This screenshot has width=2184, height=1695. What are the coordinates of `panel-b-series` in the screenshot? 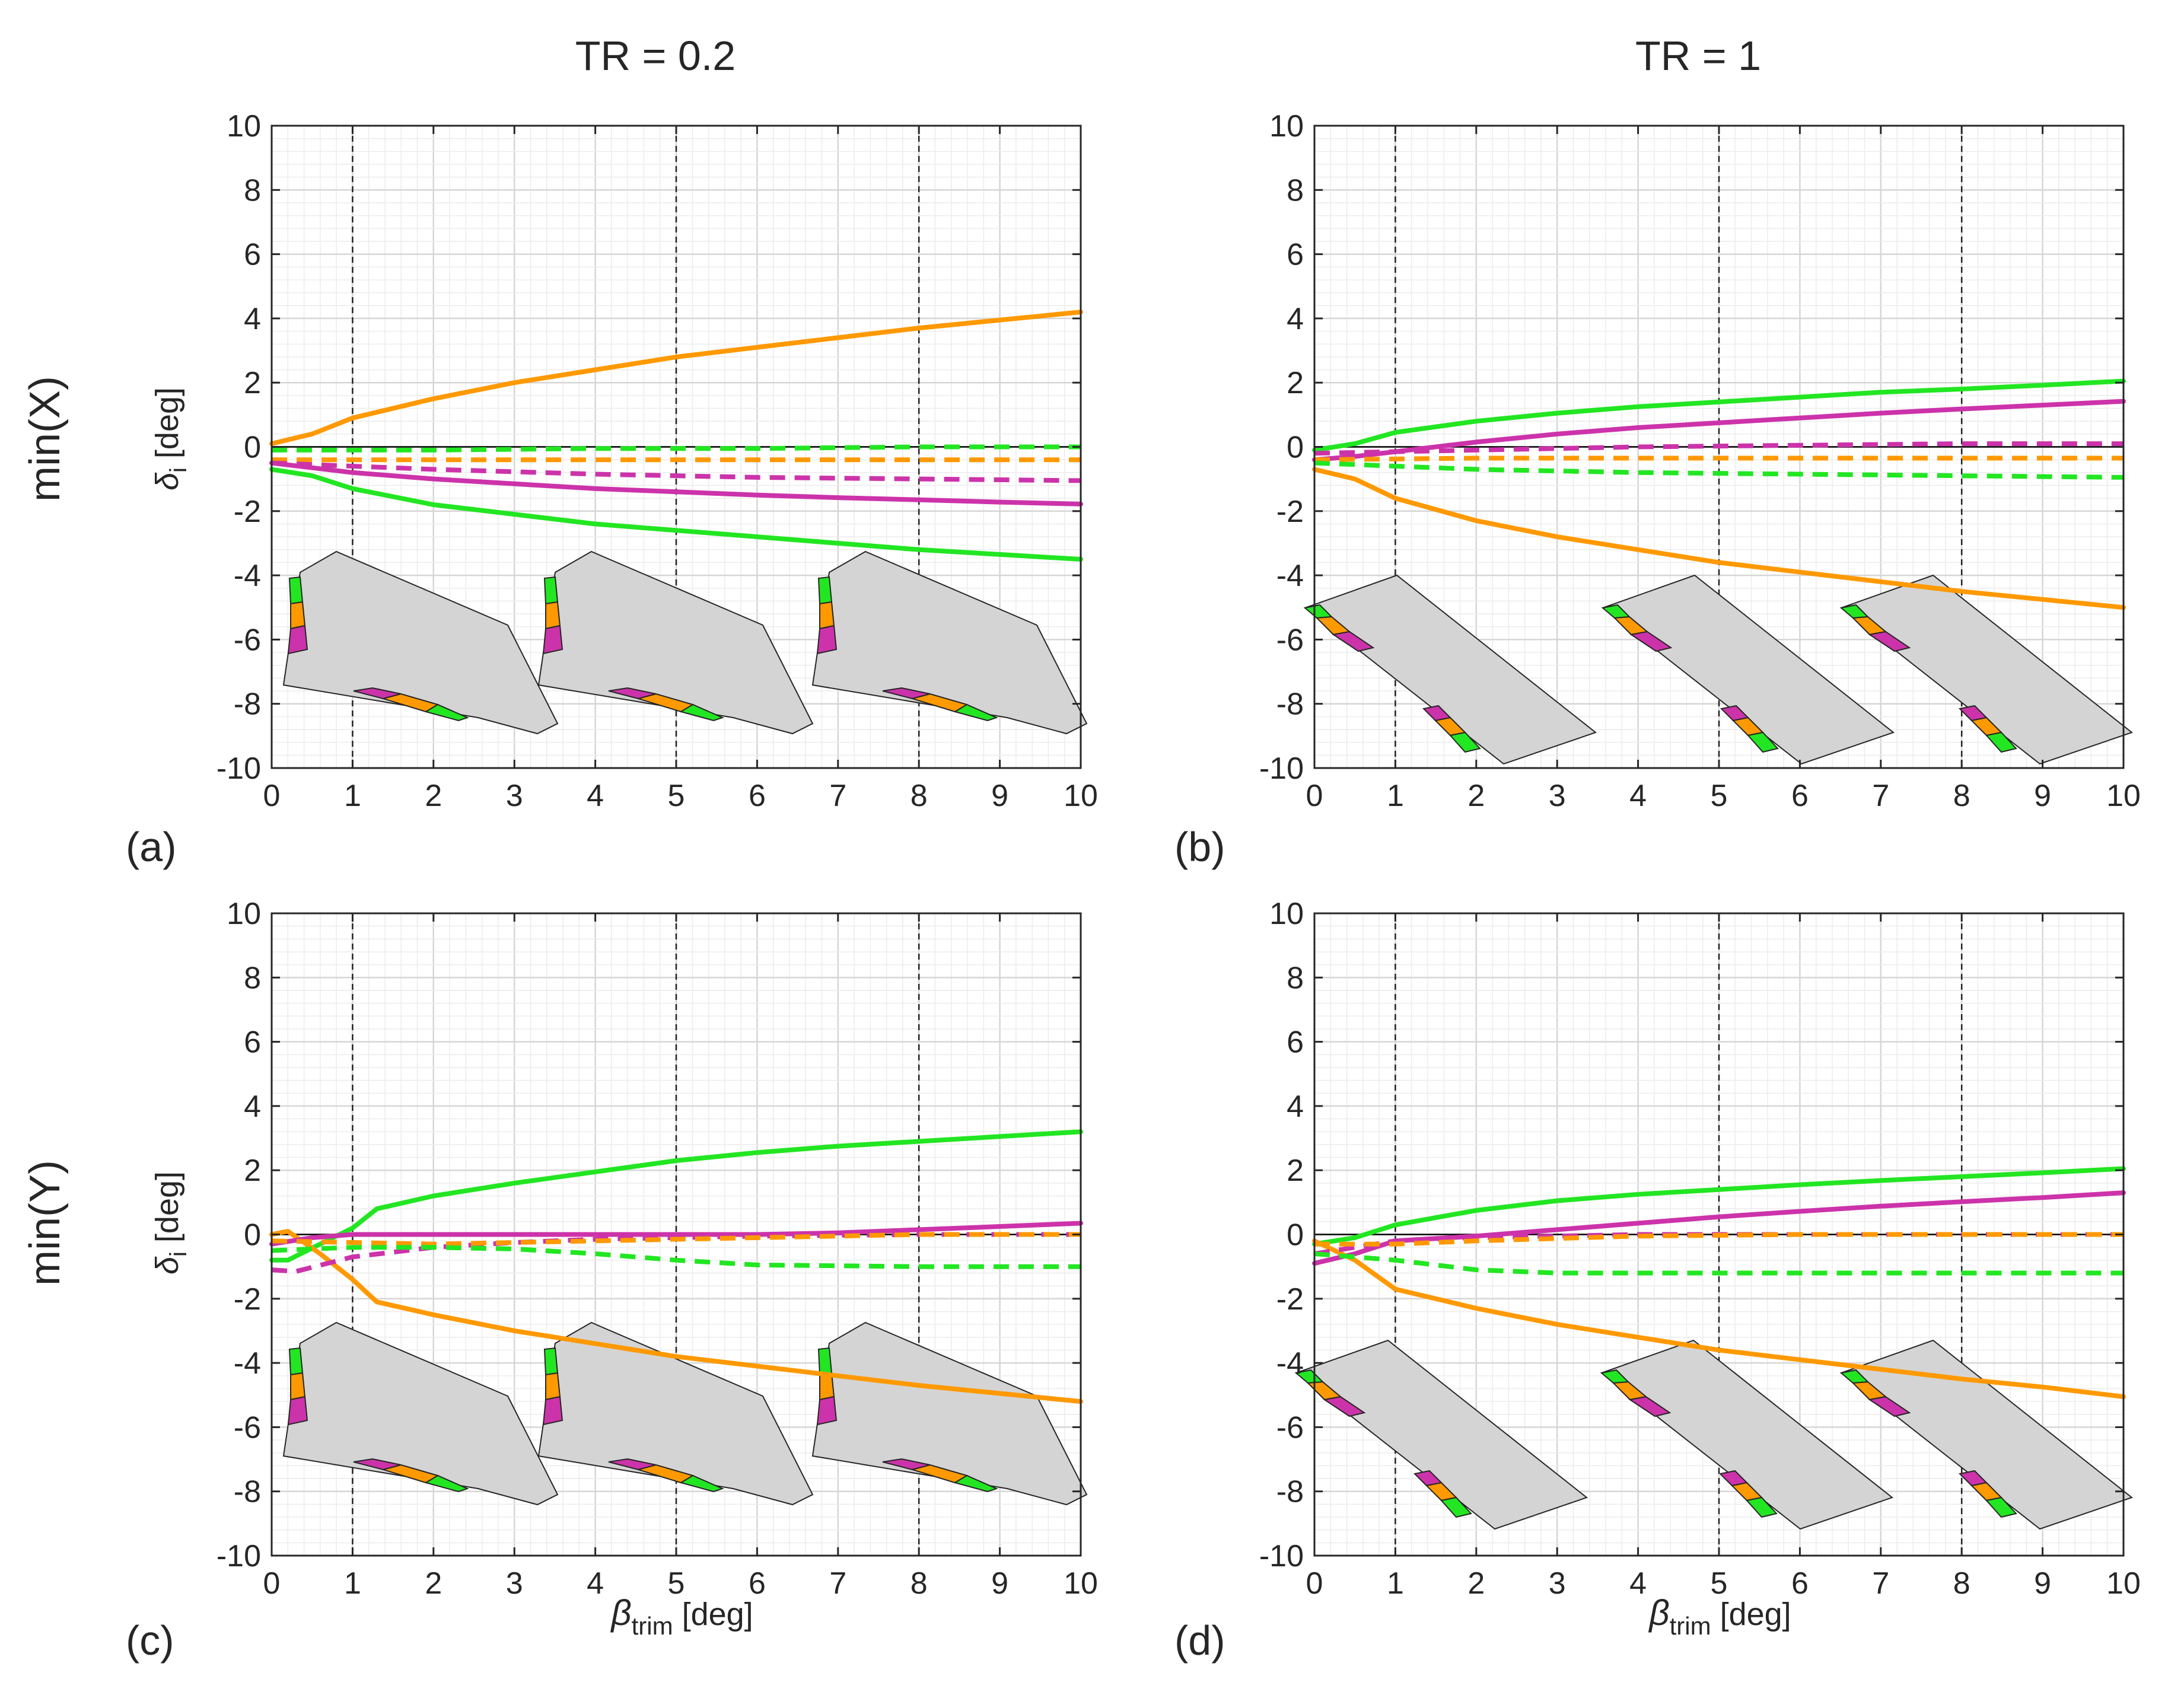 It's located at (1719, 494).